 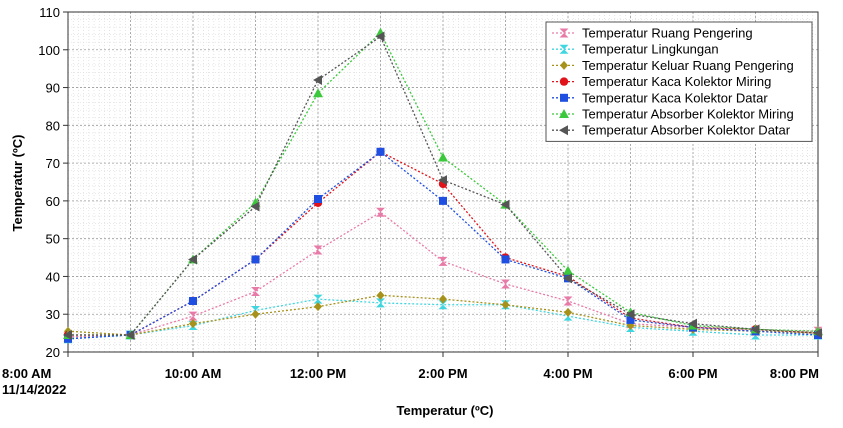 I want to click on y-tick-label: 80, so click(x=53, y=125).